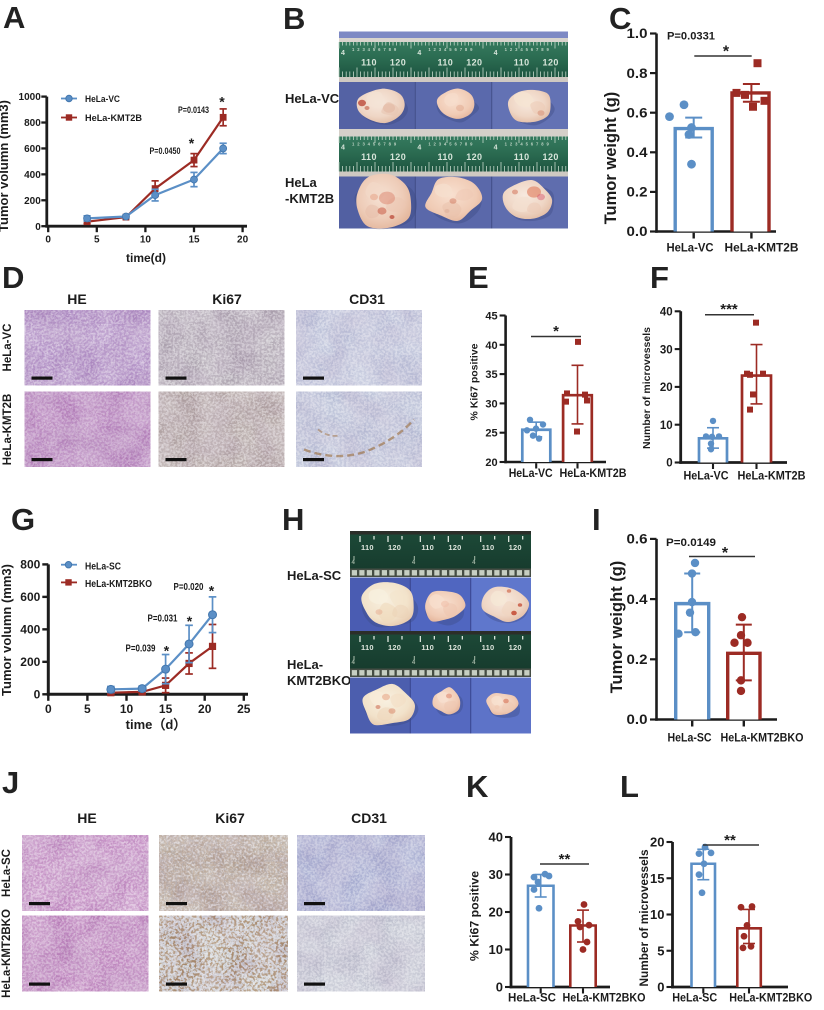 This screenshot has height=1010, width=824. What do you see at coordinates (475, 381) in the screenshot?
I see `svg-text: % Ki67 positive` at bounding box center [475, 381].